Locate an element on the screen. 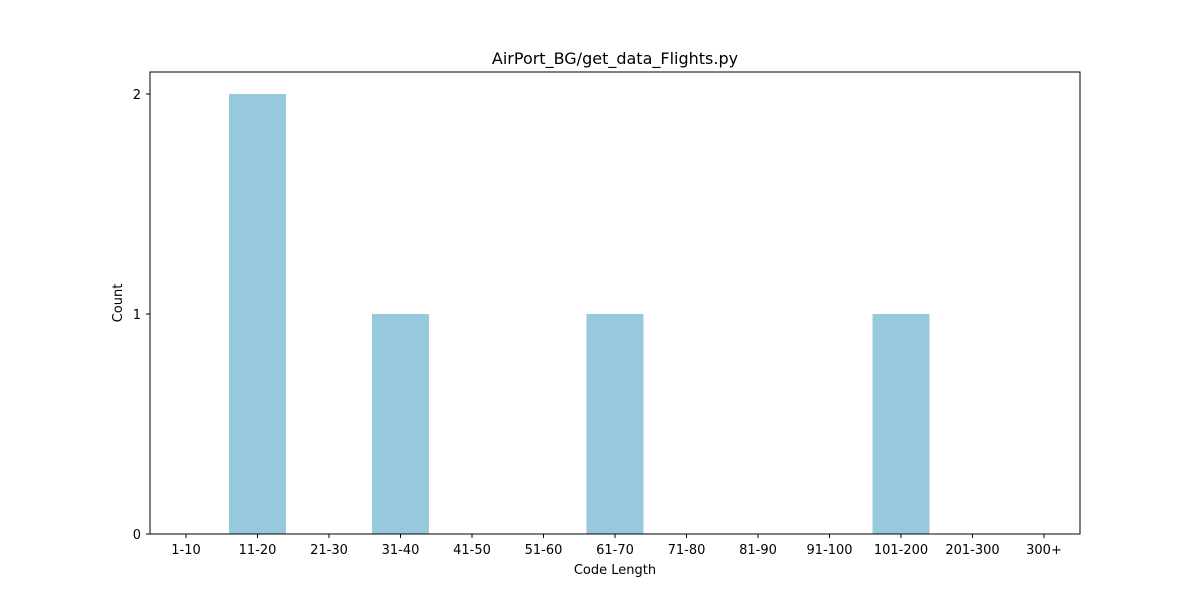 The height and width of the screenshot is (604, 1200). x-tick-label: 51-60 is located at coordinates (544, 550).